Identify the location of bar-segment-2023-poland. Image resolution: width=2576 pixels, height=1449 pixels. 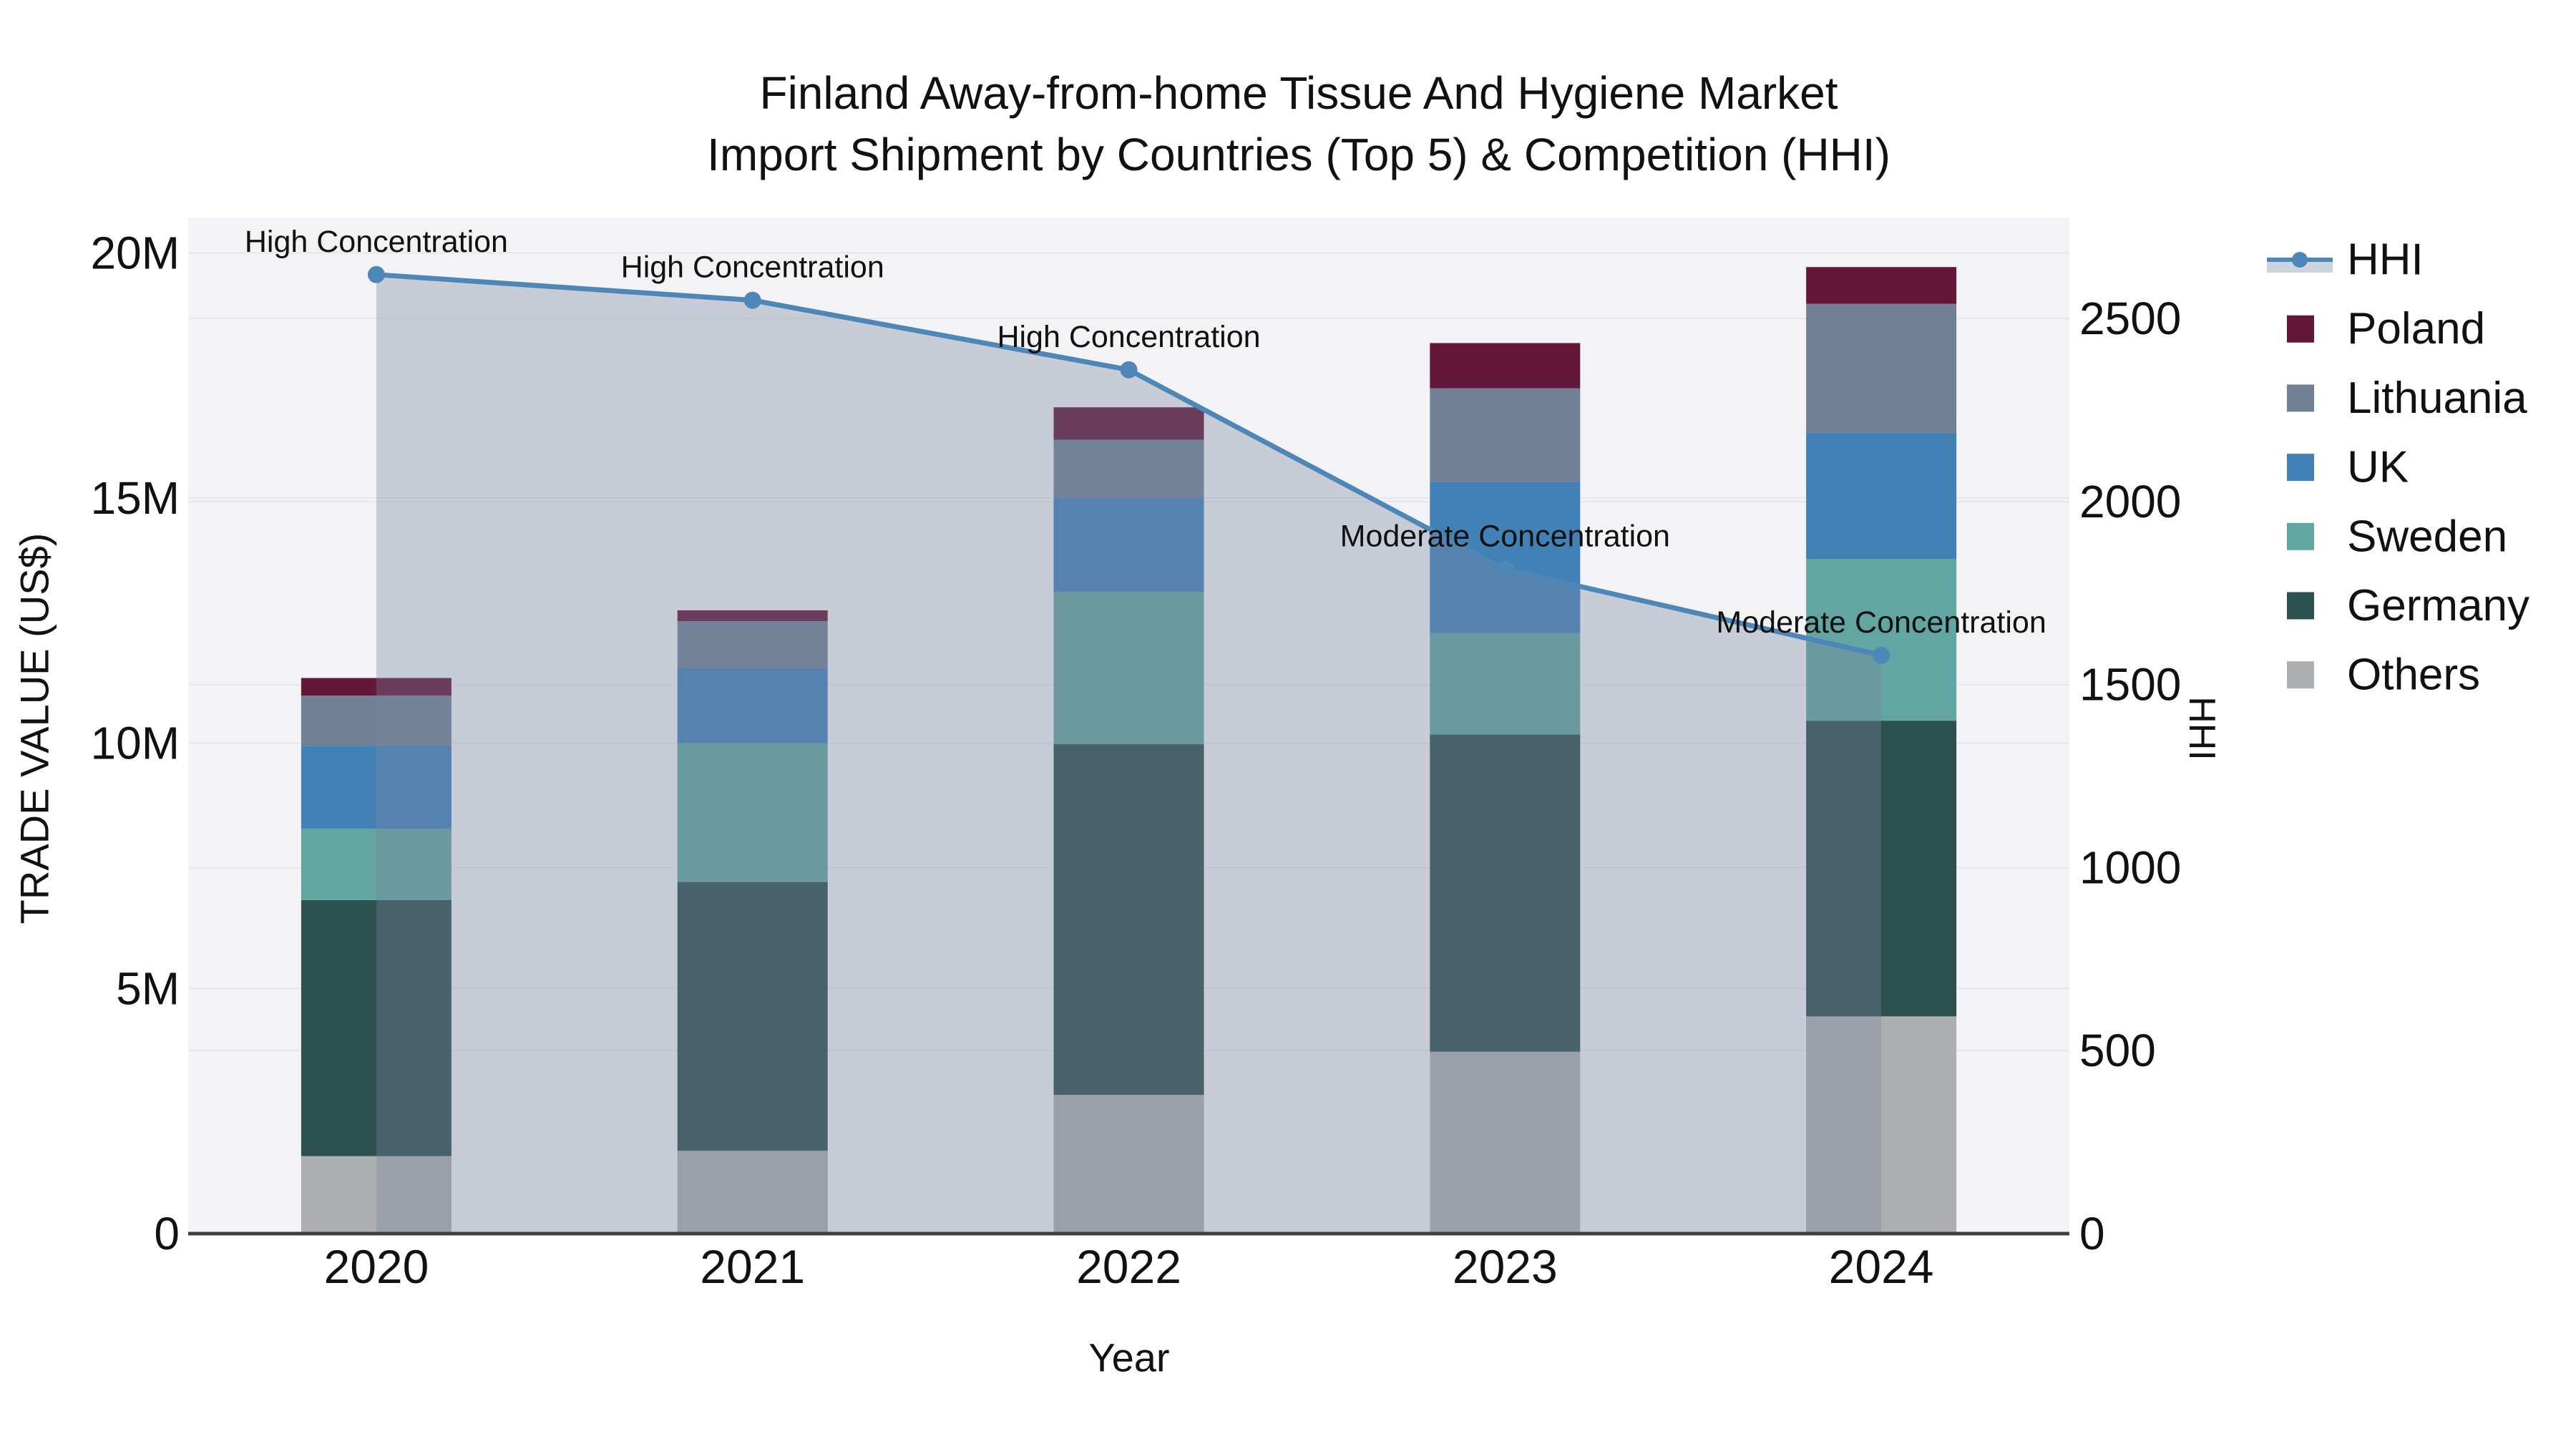
(1505, 366).